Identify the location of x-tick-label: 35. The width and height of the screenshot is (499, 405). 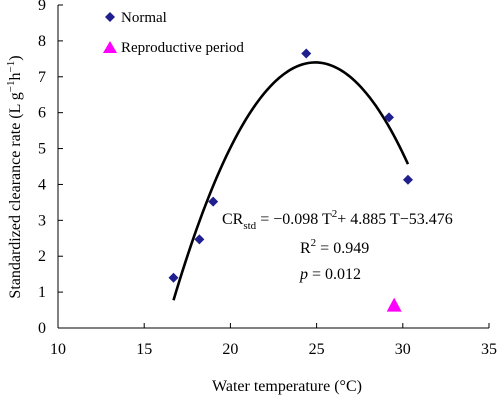
(489, 349).